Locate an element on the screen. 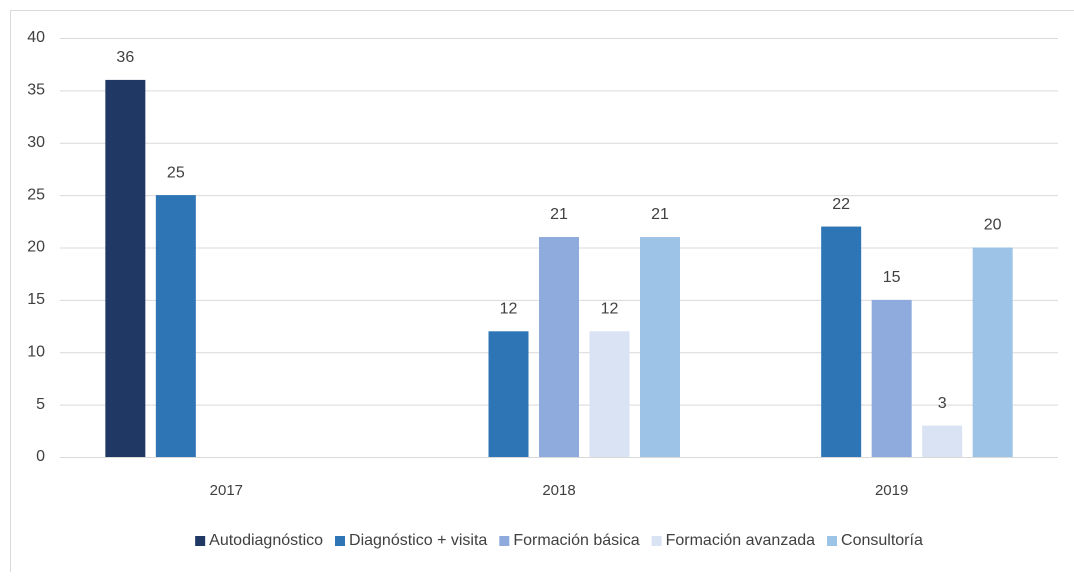  value-label: 22 is located at coordinates (841, 204).